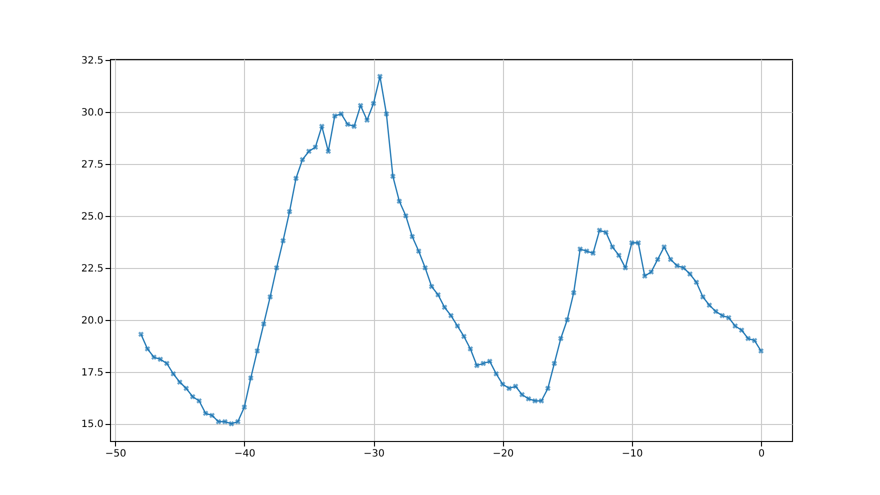 The image size is (880, 495). Describe the element at coordinates (374, 454) in the screenshot. I see `x-tick-label: −30` at that location.